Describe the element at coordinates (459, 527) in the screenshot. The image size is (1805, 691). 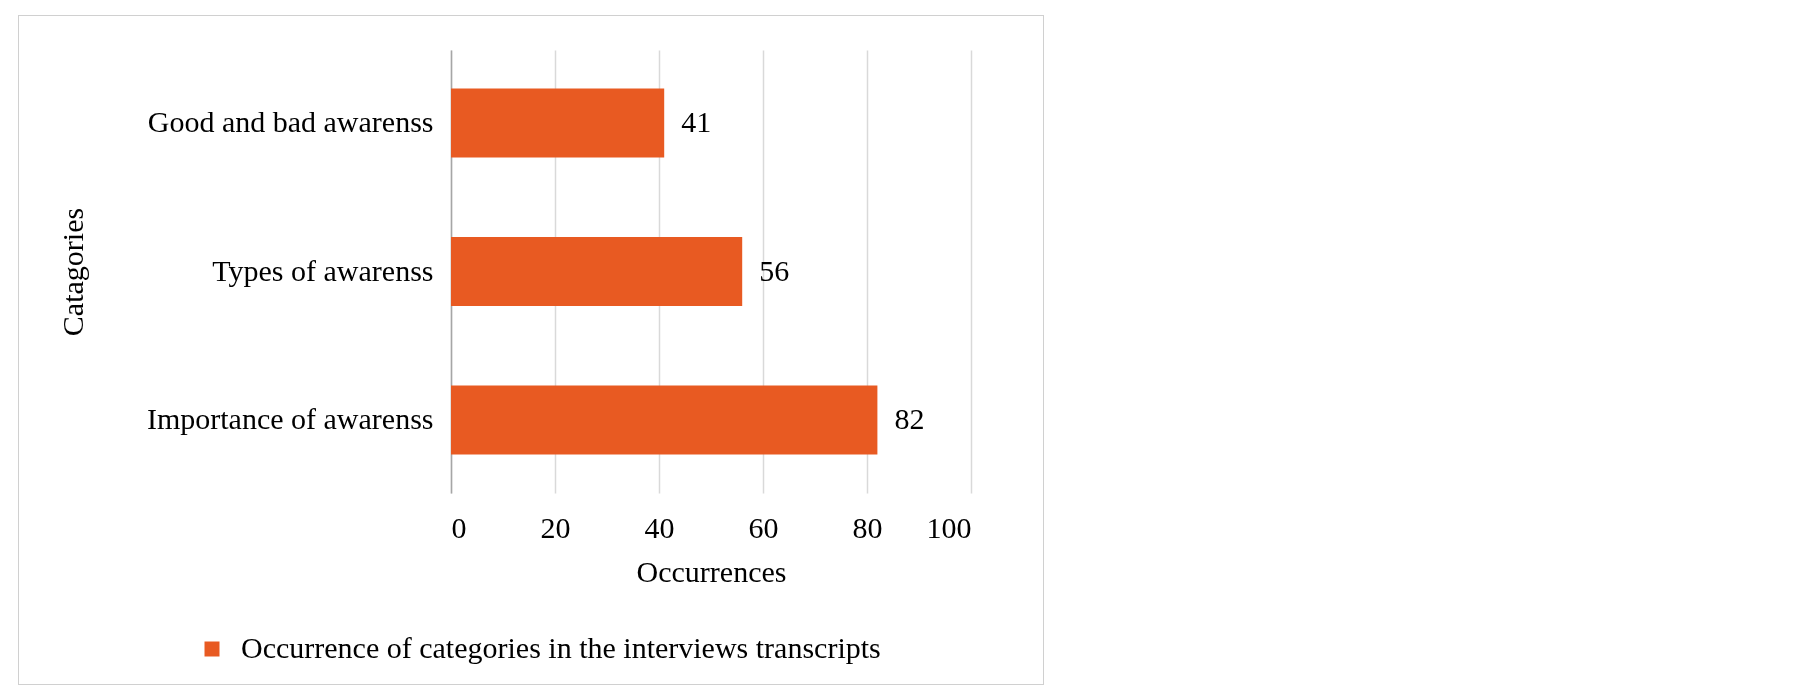
I see `x-tick-label: 0` at that location.